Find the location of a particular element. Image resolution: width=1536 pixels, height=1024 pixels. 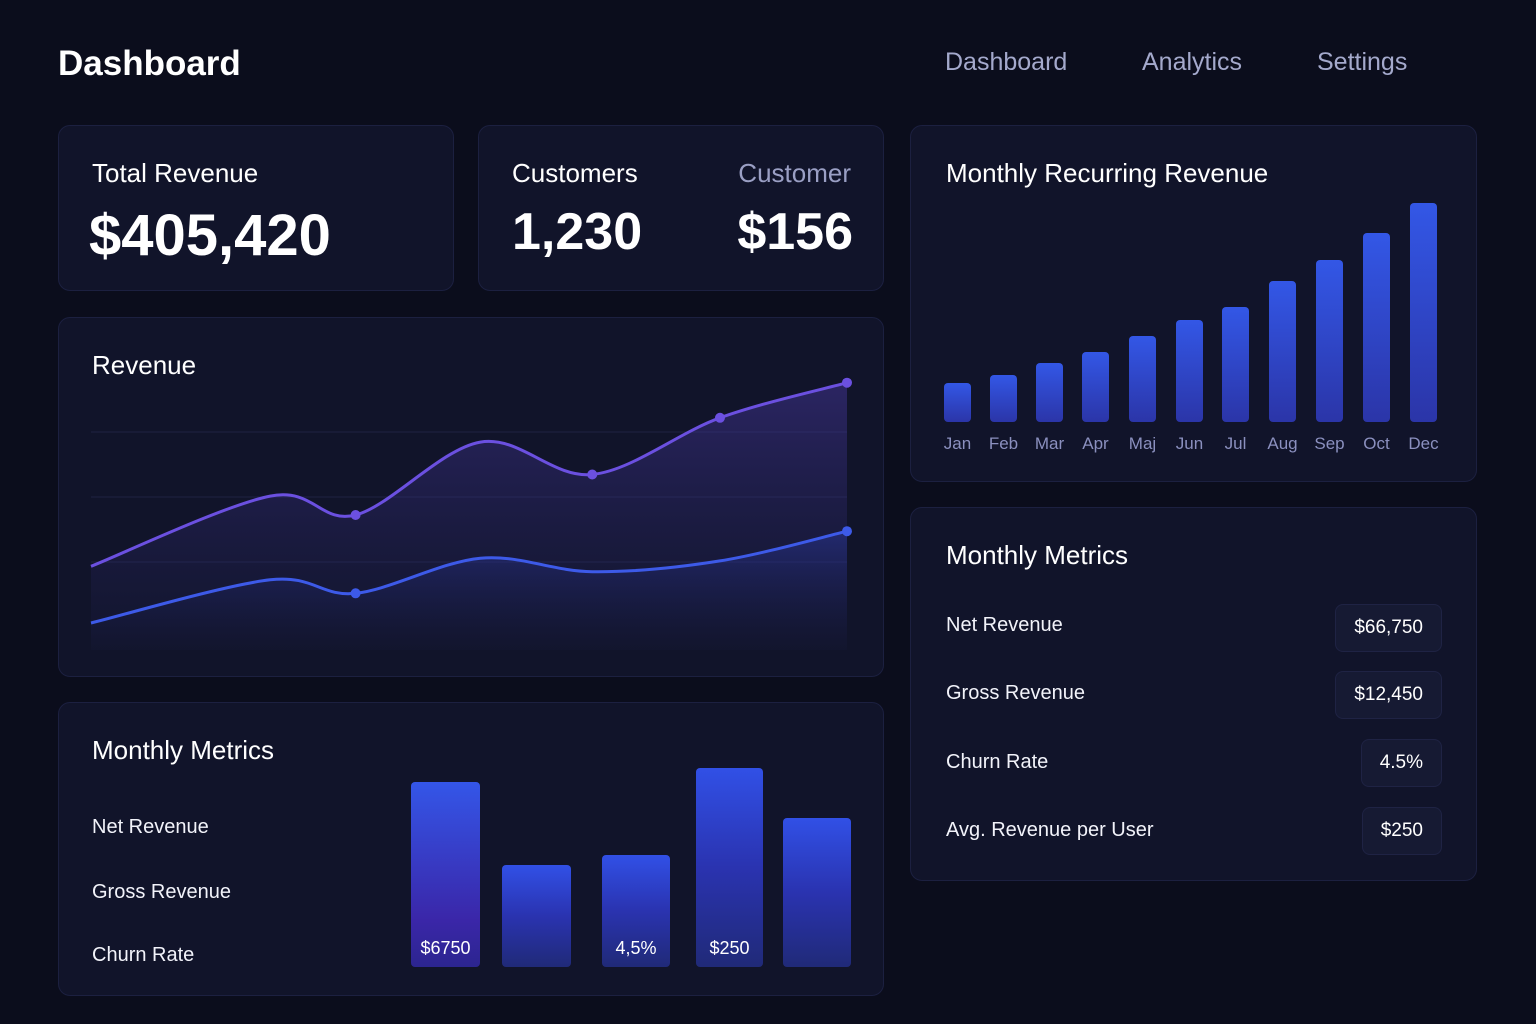

bar-data-label: 4,5% is located at coordinates (636, 948).